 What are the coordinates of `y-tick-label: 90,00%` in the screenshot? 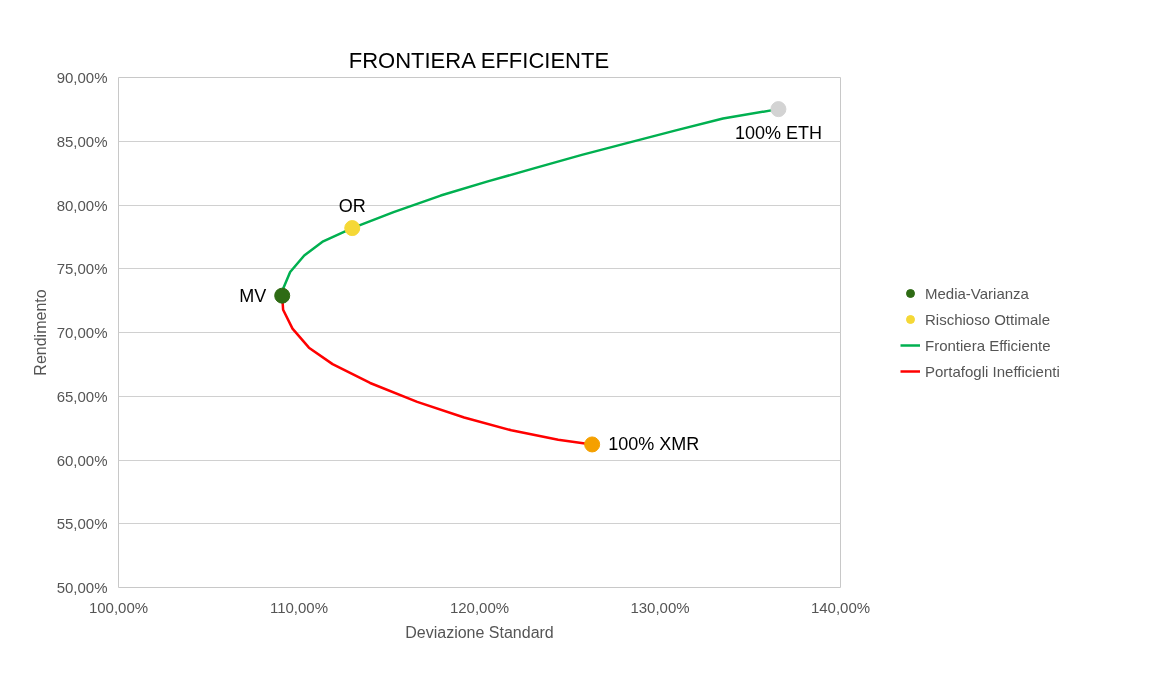 It's located at (82, 77).